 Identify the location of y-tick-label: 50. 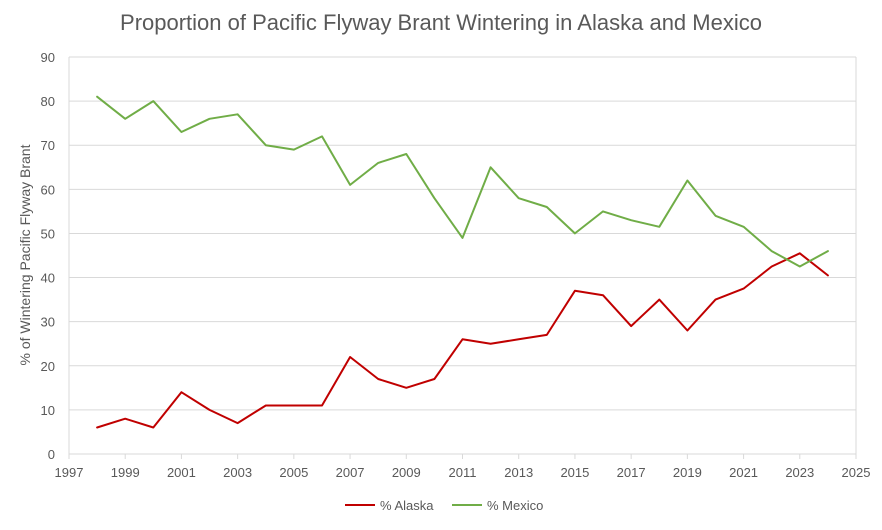
(48, 233).